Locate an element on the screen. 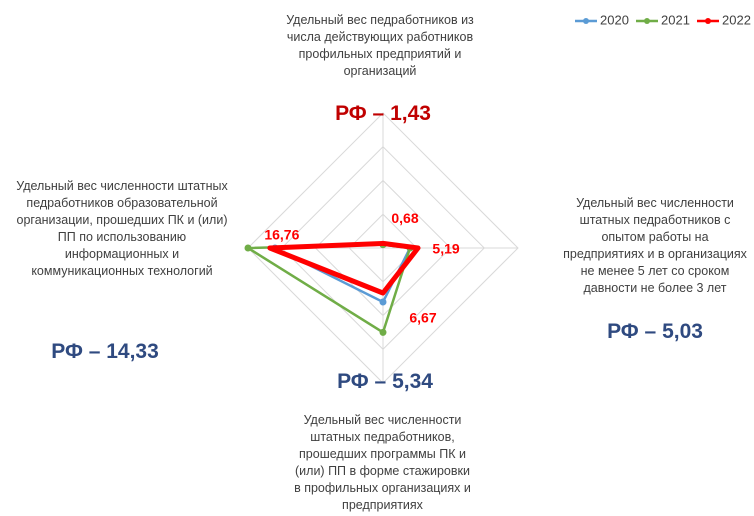 This screenshot has height=516, width=754. value-label: 6,67 is located at coordinates (422, 318).